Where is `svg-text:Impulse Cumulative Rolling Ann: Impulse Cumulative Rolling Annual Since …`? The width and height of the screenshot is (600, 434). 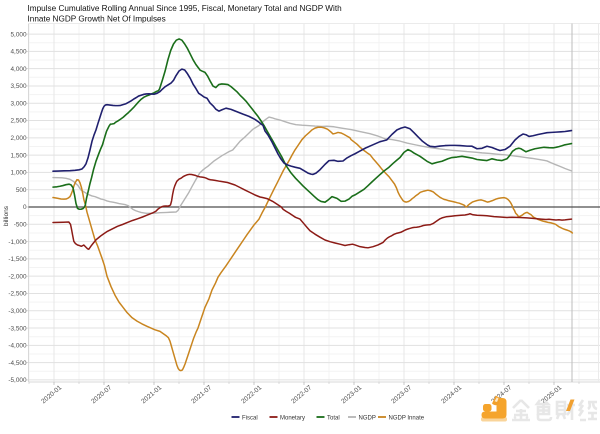 svg-text:Impulse Cumulative Rolling Ann: Impulse Cumulative Rolling Annual Since … is located at coordinates (185, 8).